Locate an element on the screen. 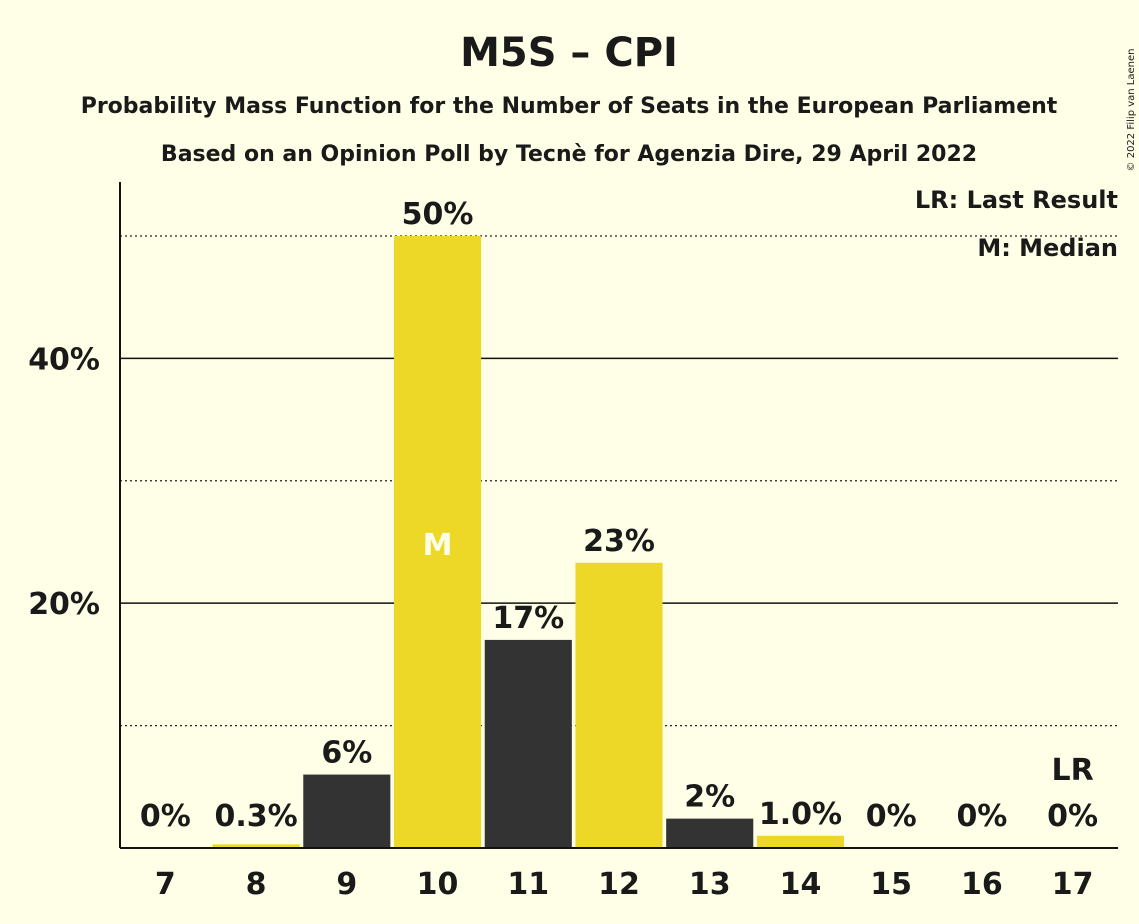  x-tick-label: 7 is located at coordinates (165, 884).